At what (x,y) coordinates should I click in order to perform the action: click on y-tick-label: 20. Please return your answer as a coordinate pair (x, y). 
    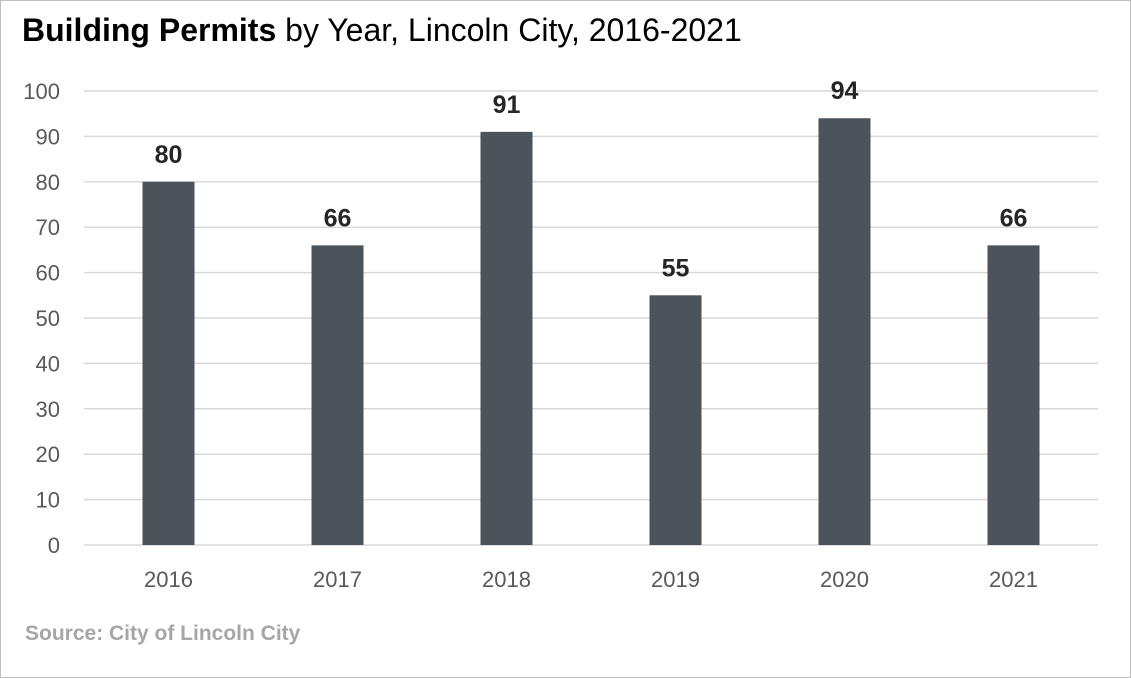
    Looking at the image, I should click on (48, 454).